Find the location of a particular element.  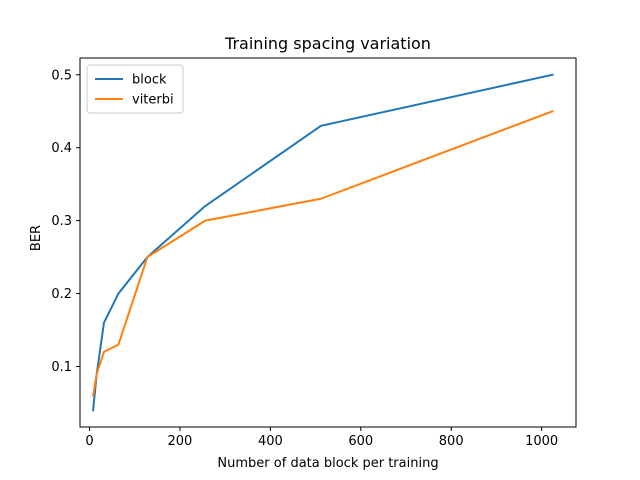

legend: block viterbi is located at coordinates (135, 89).